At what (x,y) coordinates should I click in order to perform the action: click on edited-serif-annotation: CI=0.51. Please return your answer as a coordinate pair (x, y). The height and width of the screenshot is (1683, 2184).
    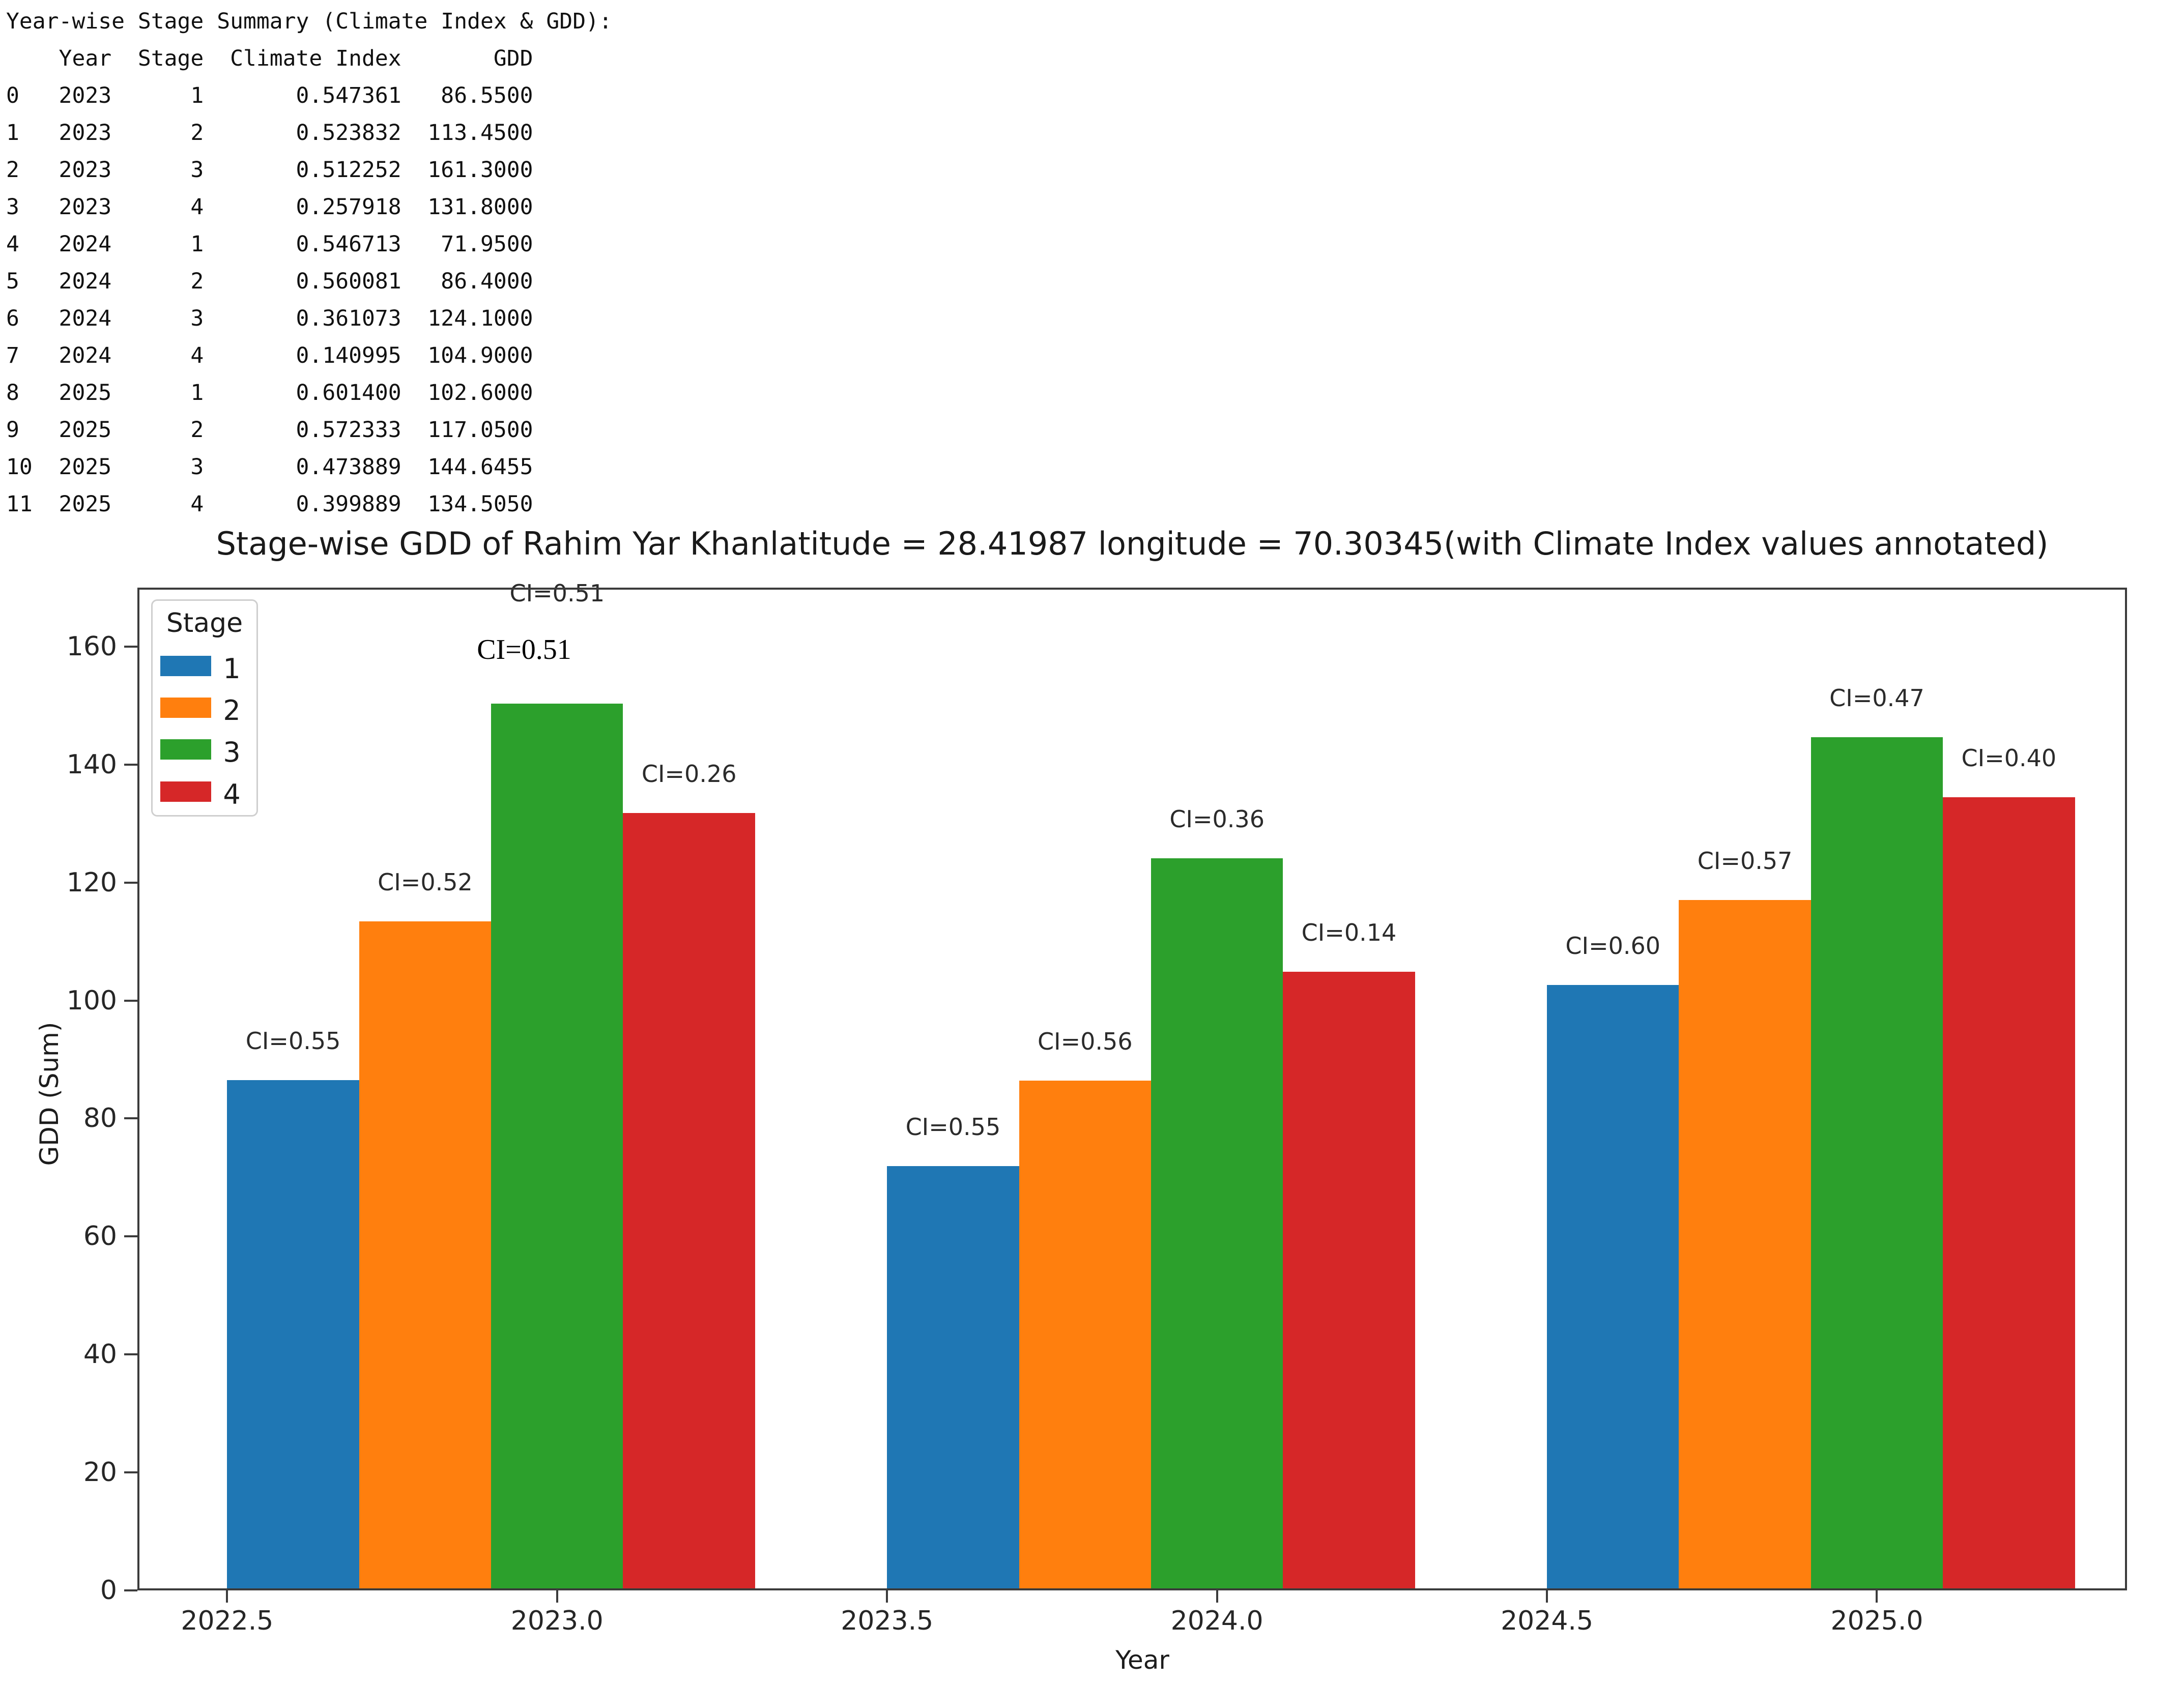
    Looking at the image, I should click on (524, 649).